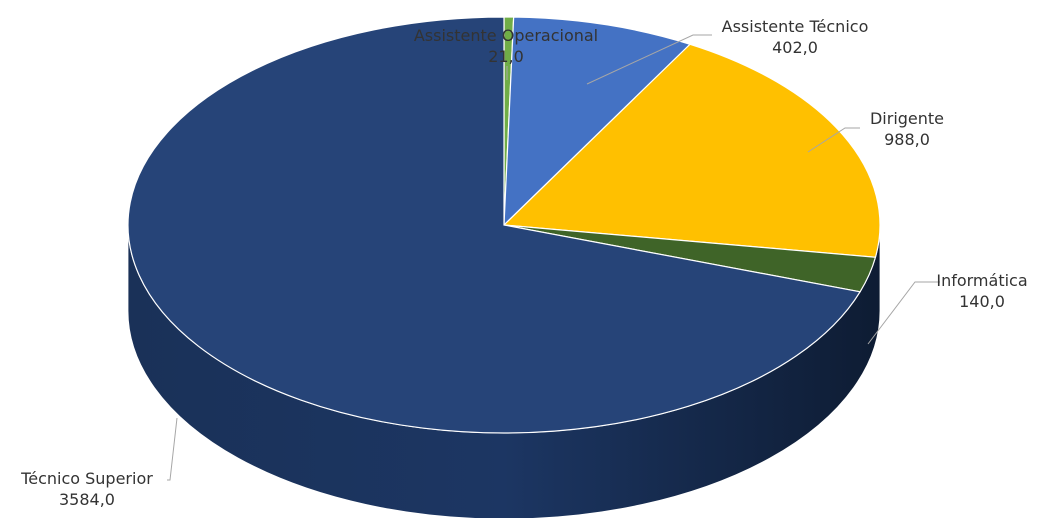 Image resolution: width=1048 pixels, height=522 pixels. What do you see at coordinates (903, 313) in the screenshot?
I see `leader-line-informatica` at bounding box center [903, 313].